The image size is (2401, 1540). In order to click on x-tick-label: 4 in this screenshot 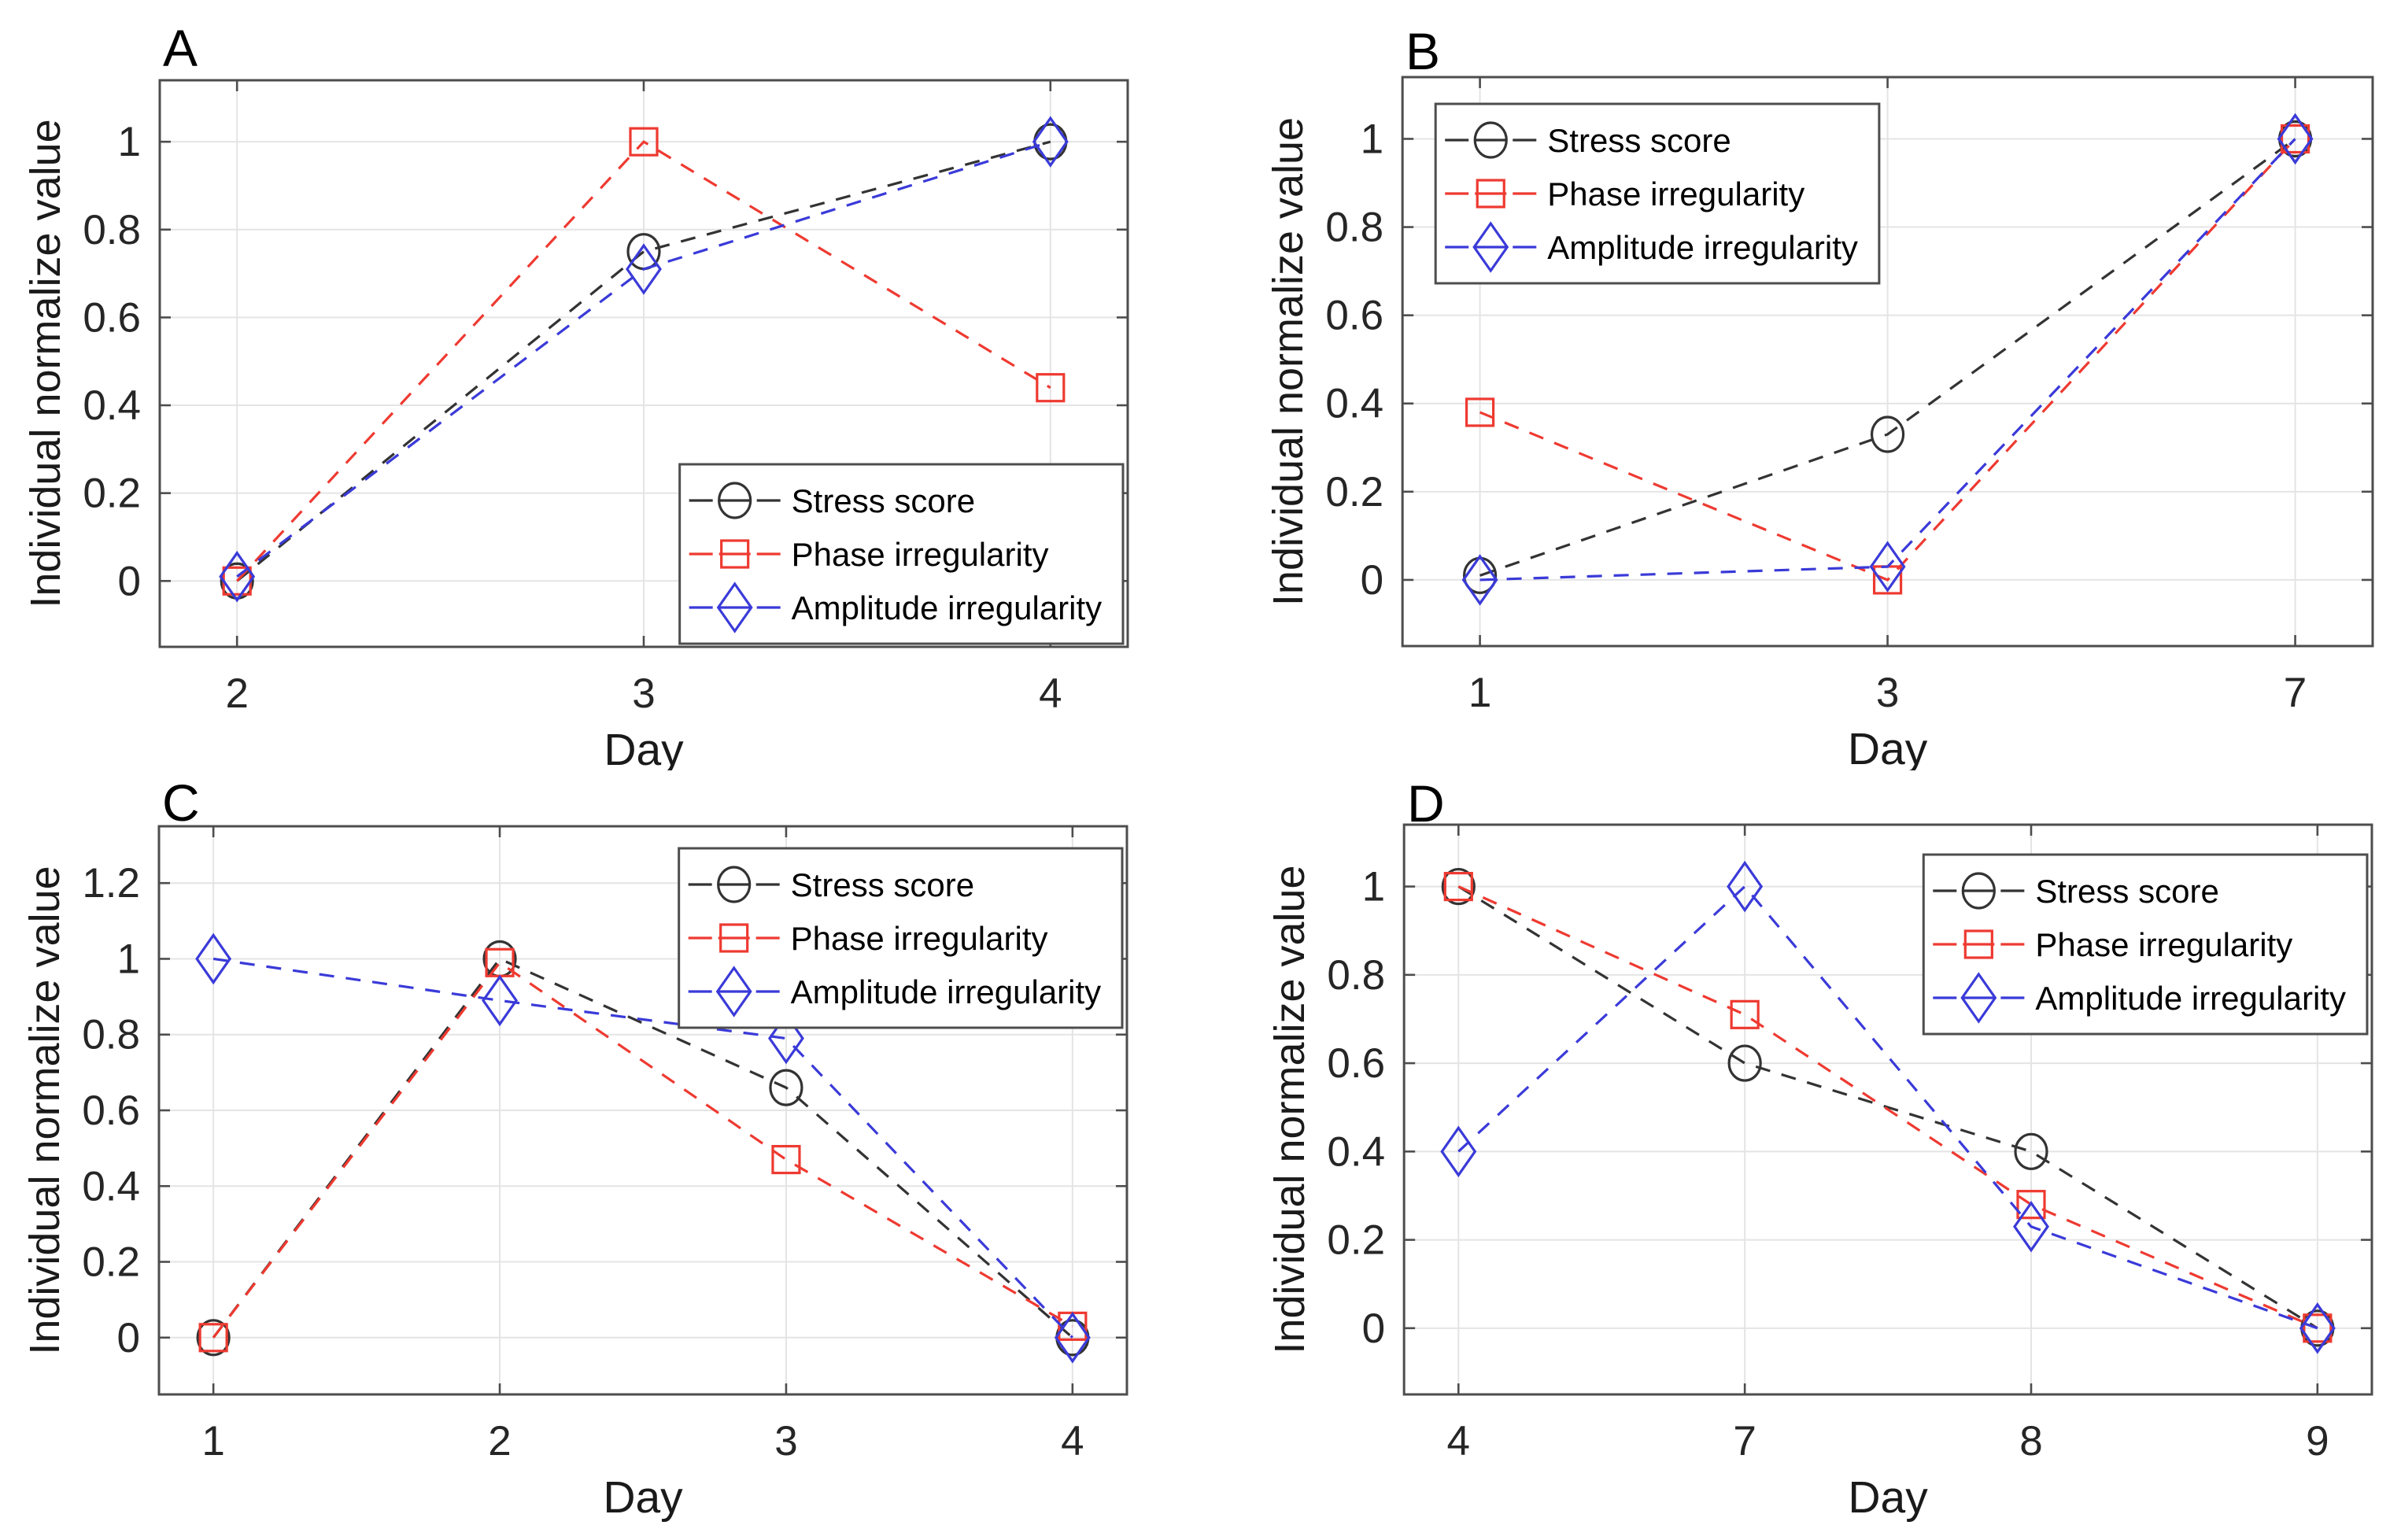, I will do `click(1050, 693)`.